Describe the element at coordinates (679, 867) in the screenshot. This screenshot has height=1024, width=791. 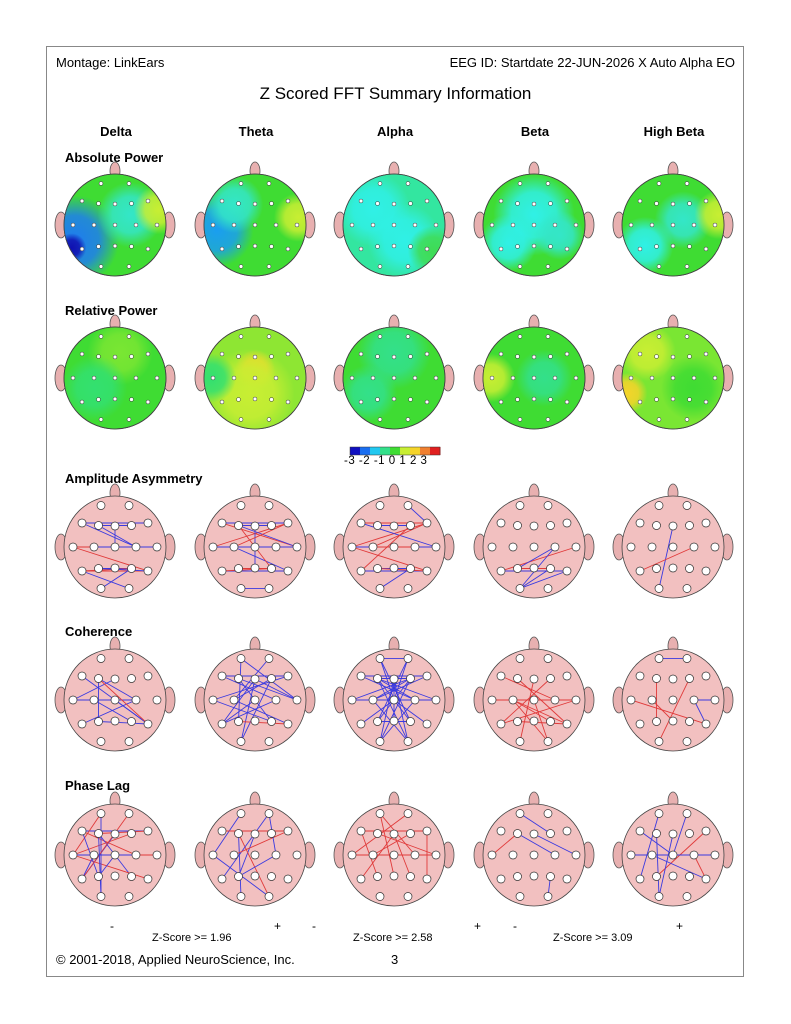
I see `link-c3-t6` at that location.